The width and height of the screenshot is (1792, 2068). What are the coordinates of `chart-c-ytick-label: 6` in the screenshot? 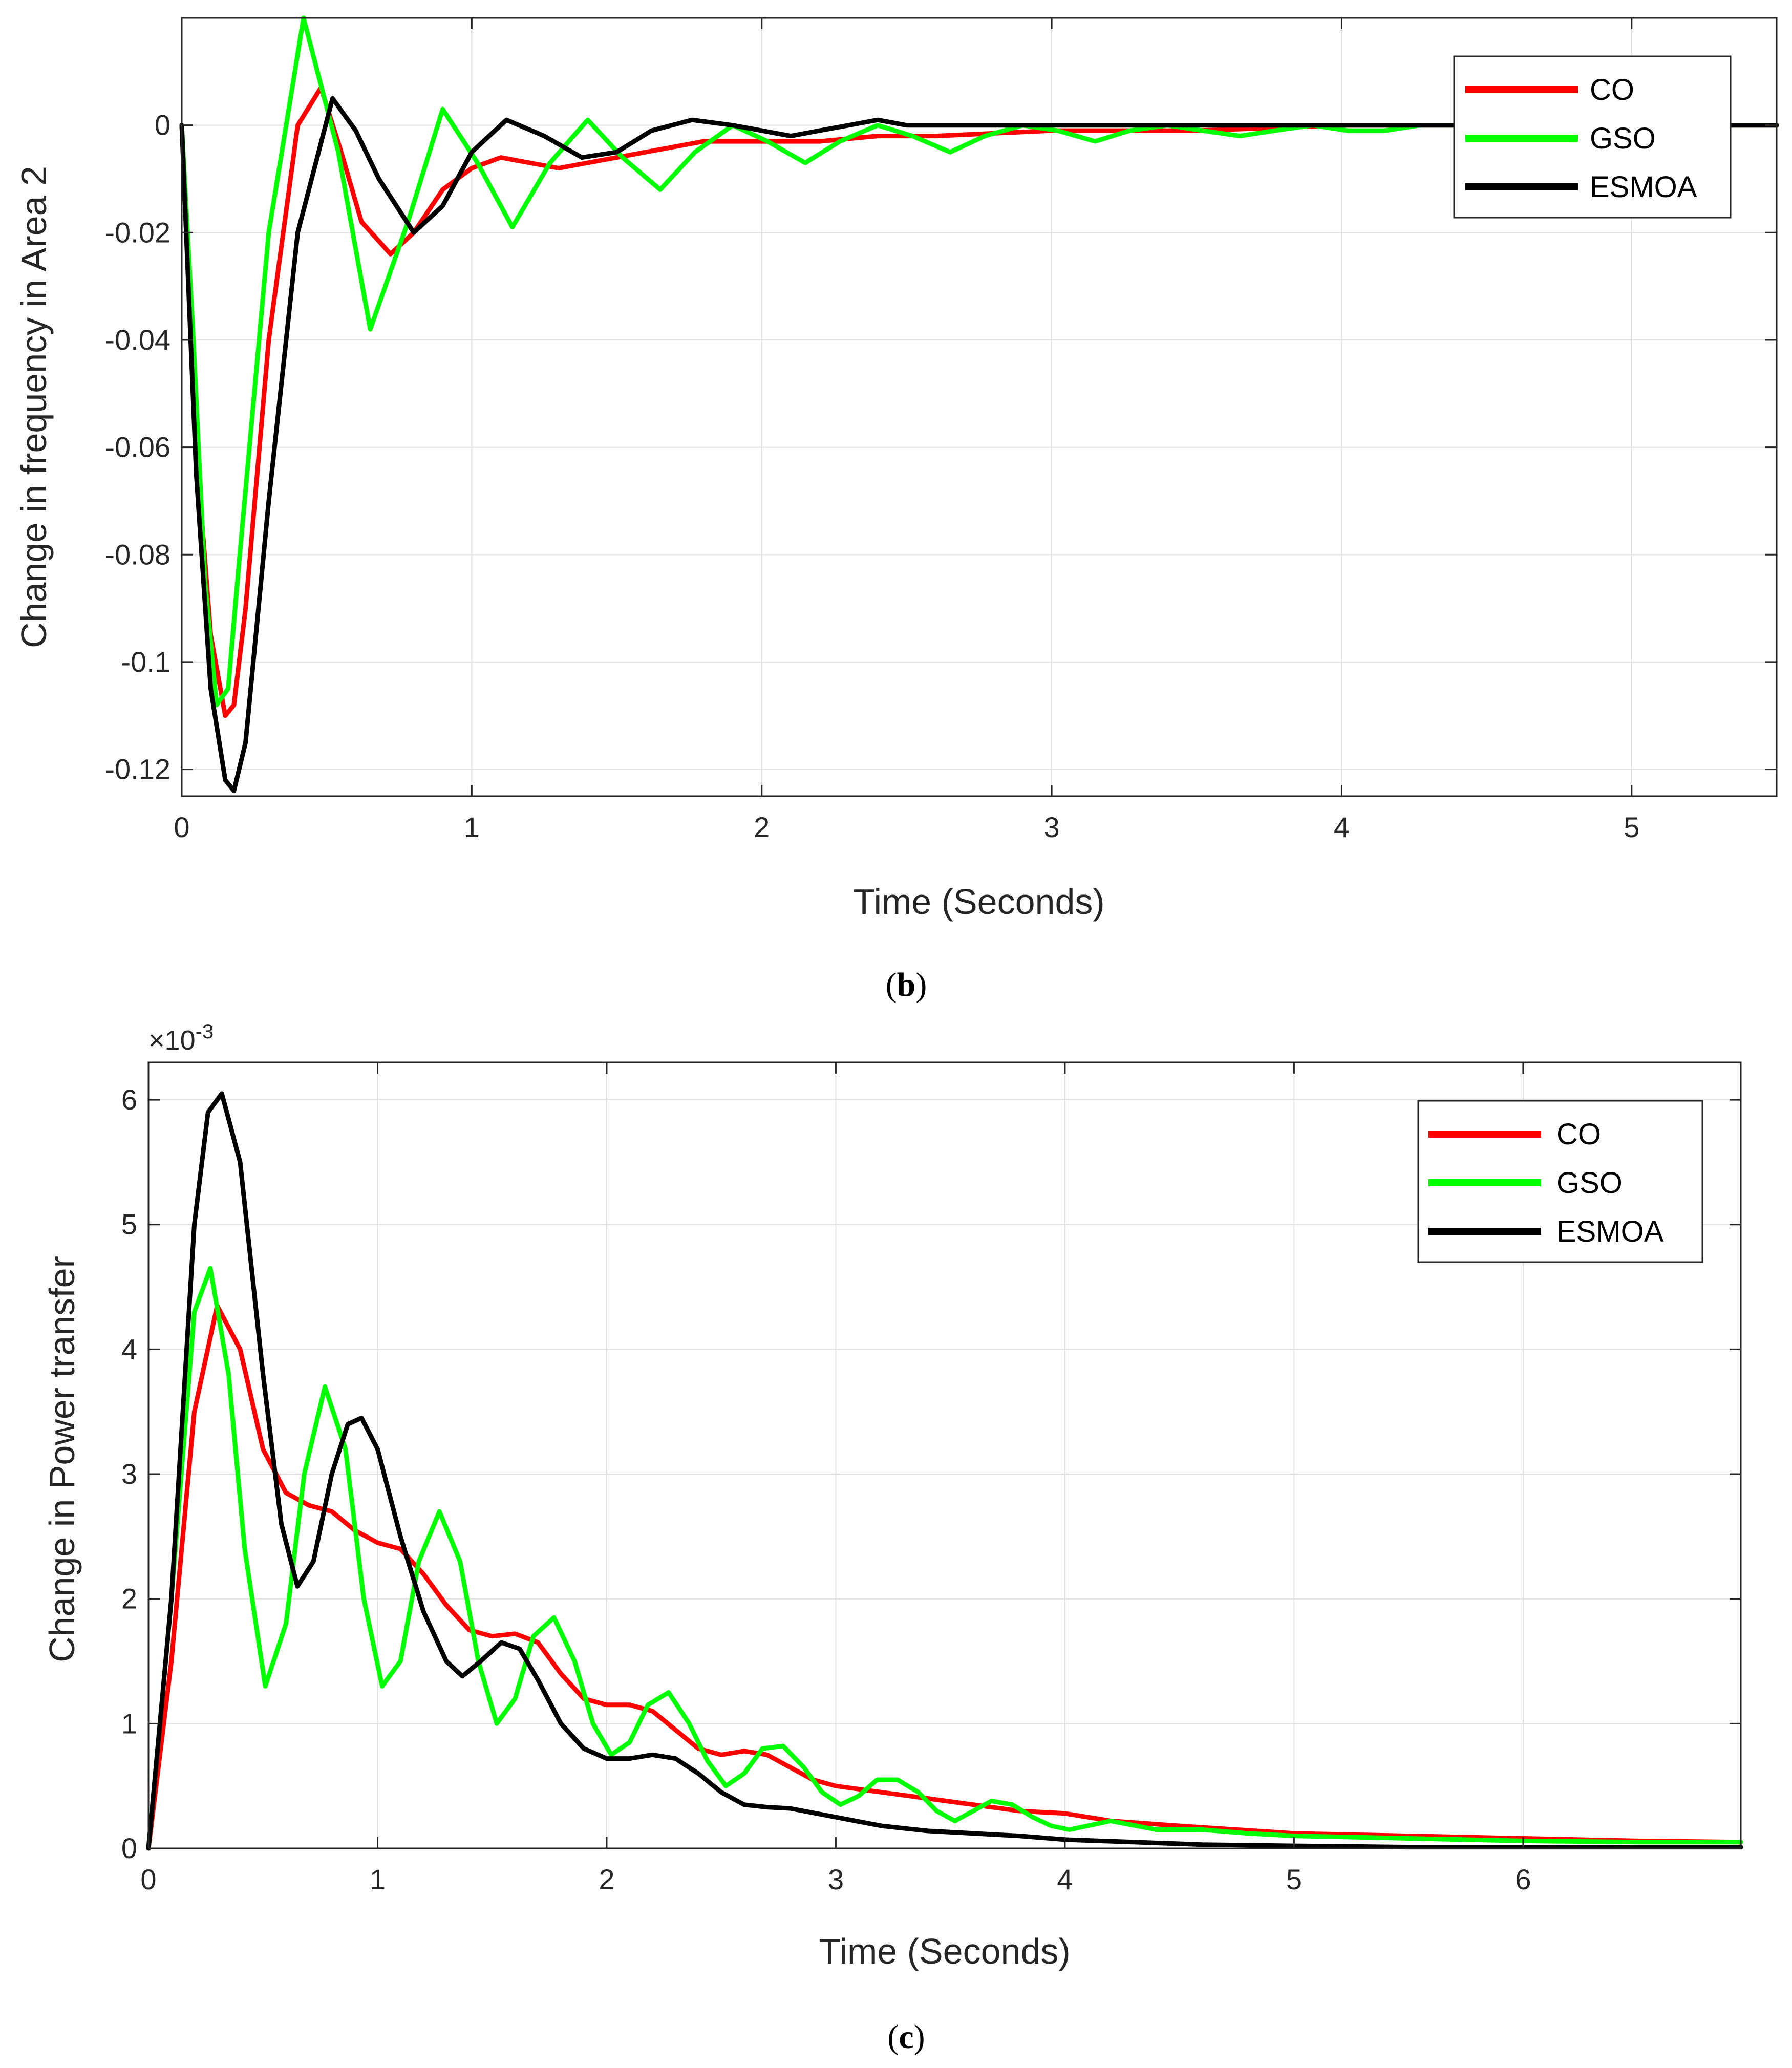 It's located at (129, 1099).